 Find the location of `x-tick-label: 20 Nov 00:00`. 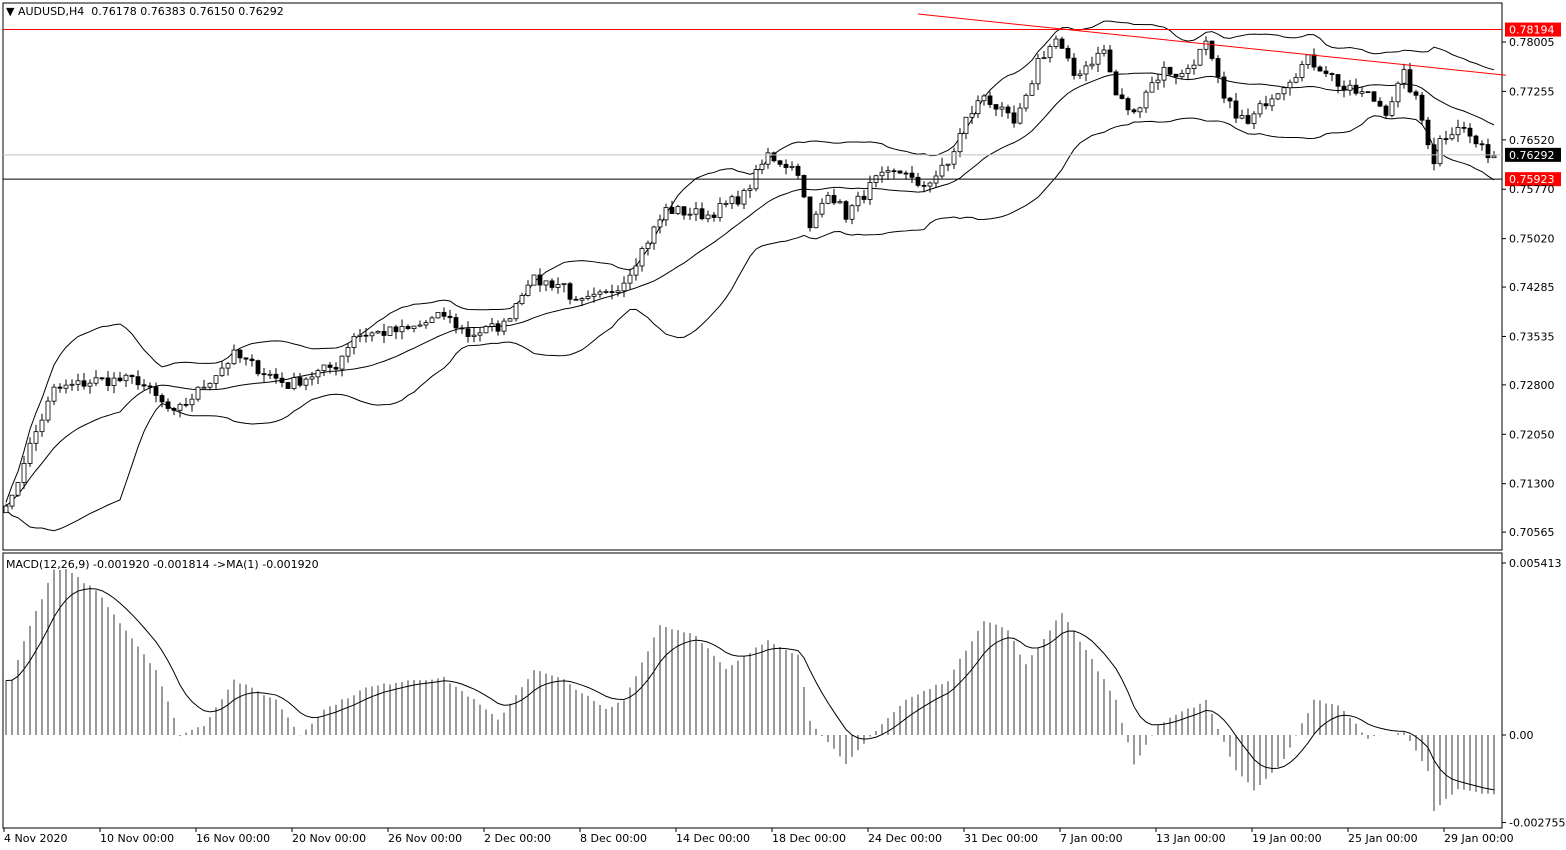

x-tick-label: 20 Nov 00:00 is located at coordinates (329, 838).